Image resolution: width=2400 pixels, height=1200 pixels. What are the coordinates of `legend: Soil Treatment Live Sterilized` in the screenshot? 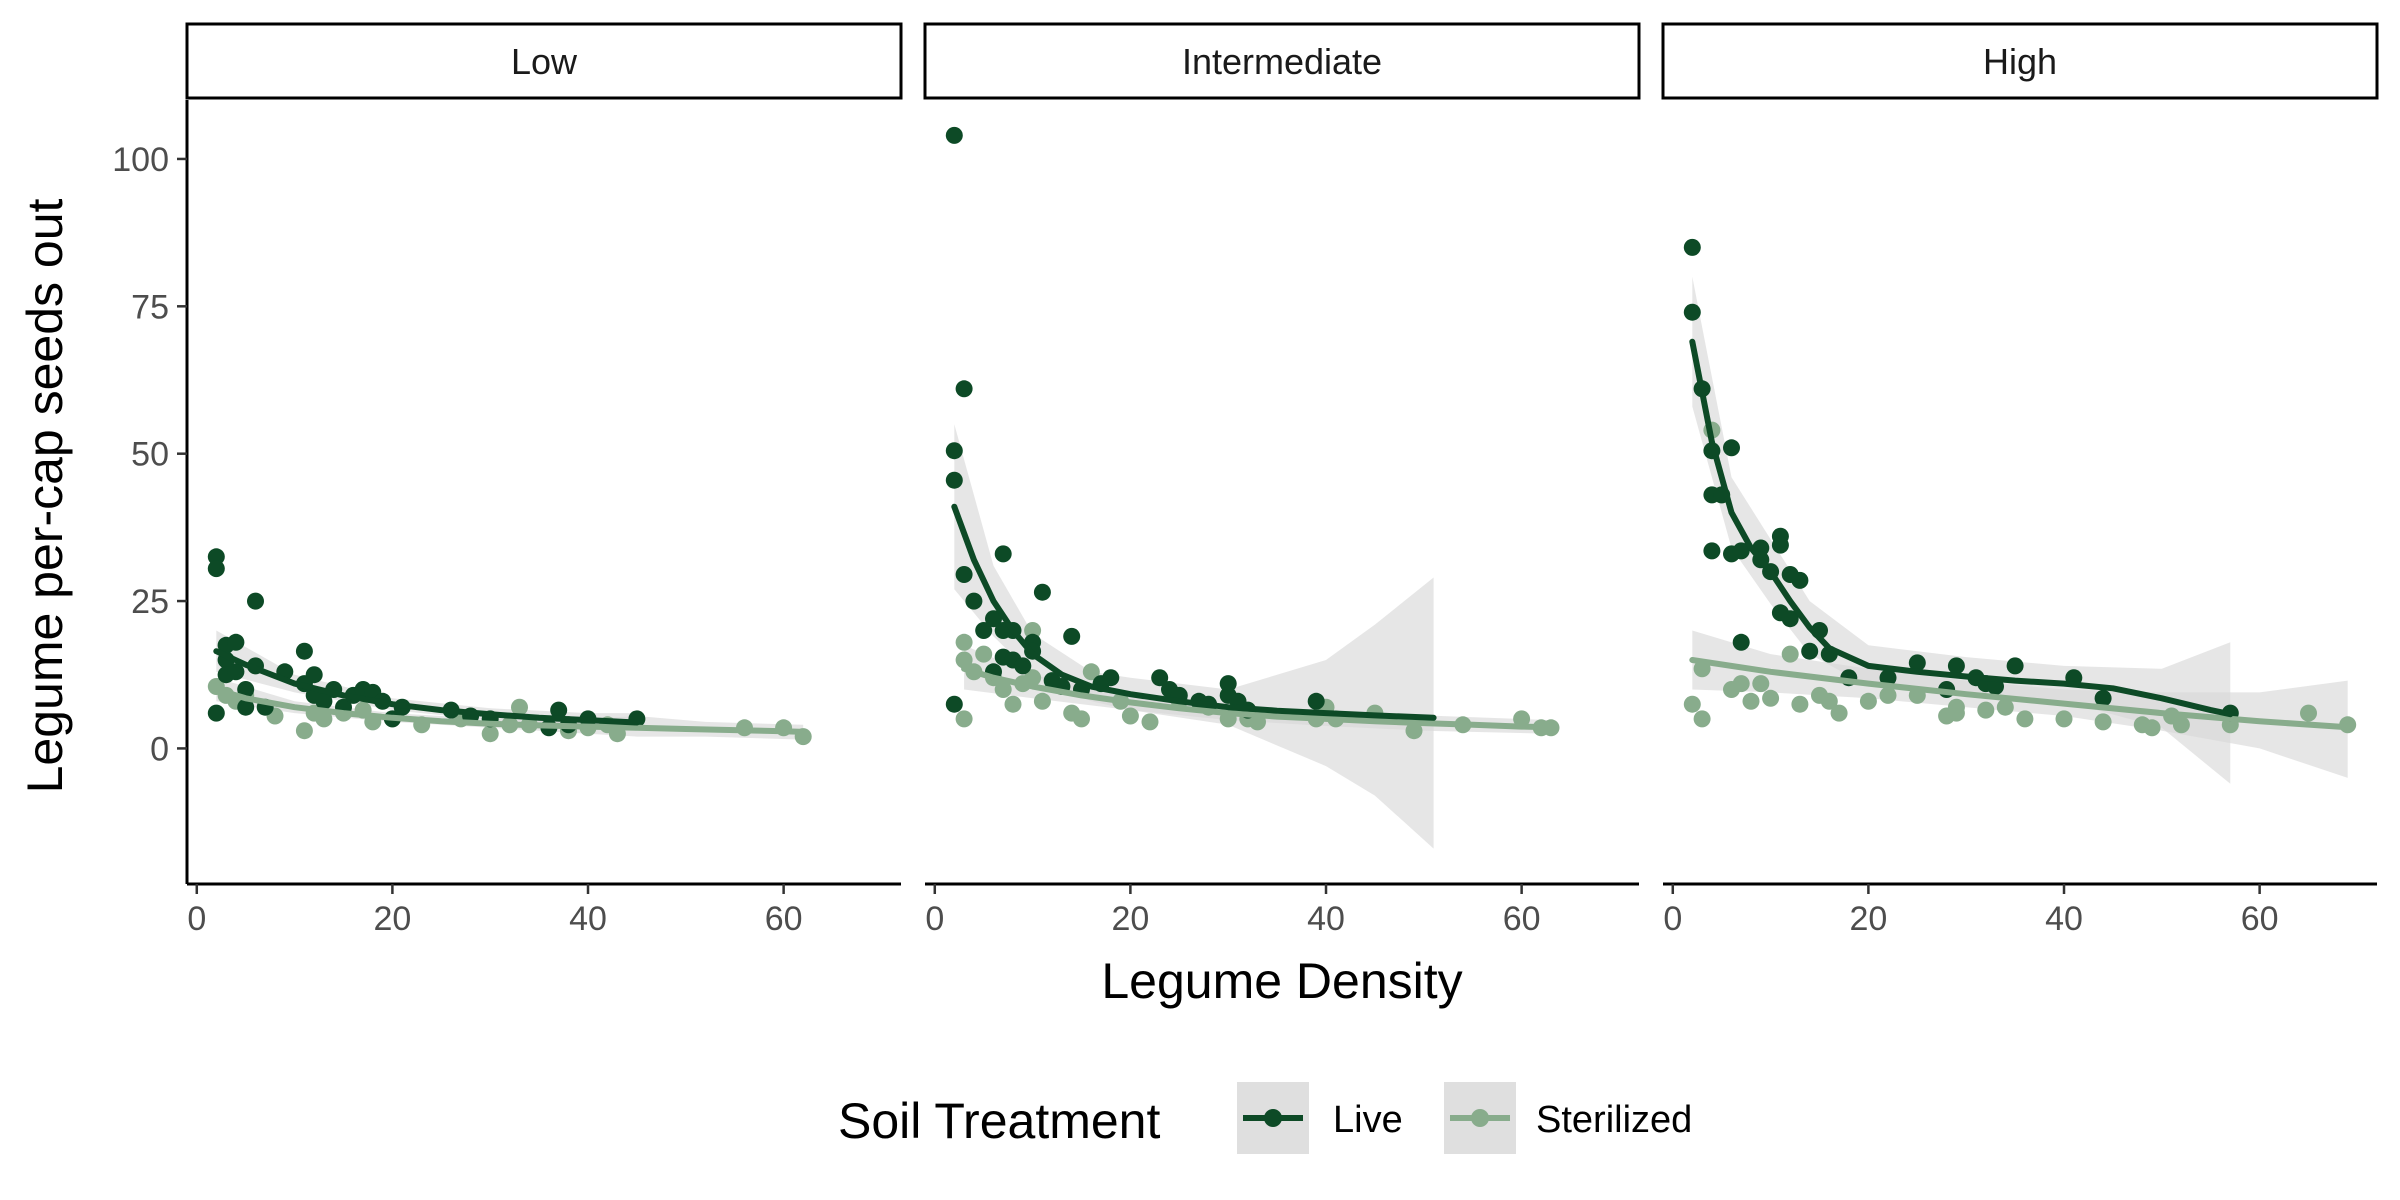 It's located at (1265, 1118).